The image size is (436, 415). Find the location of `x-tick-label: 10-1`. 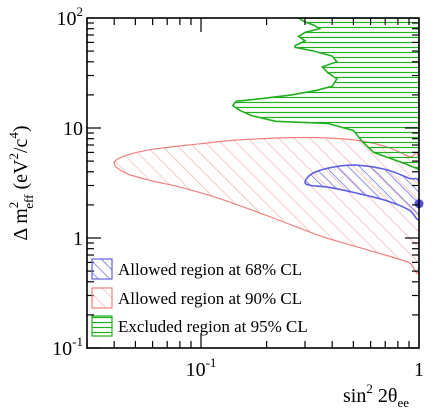

x-tick-label: 10-1 is located at coordinates (201, 368).